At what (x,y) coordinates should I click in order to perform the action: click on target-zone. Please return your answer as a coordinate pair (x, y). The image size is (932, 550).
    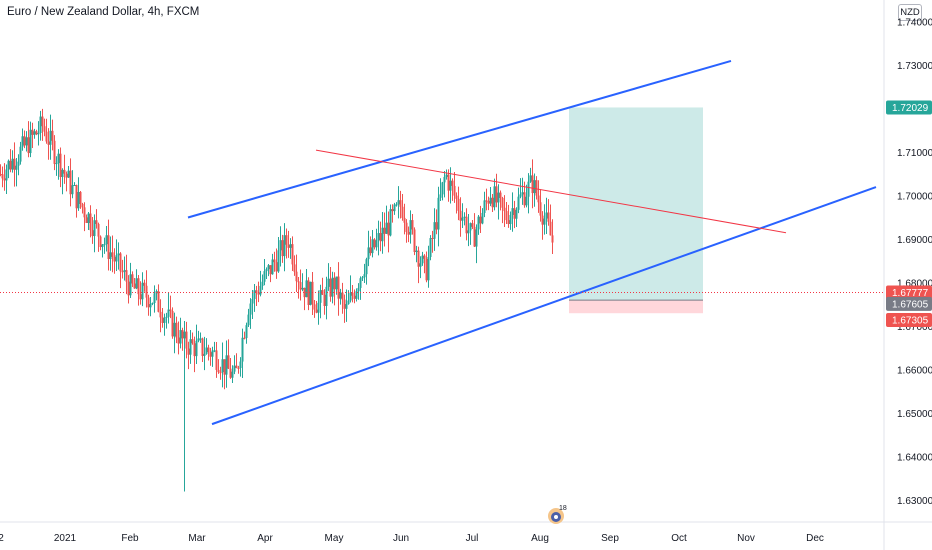
    Looking at the image, I should click on (636, 204).